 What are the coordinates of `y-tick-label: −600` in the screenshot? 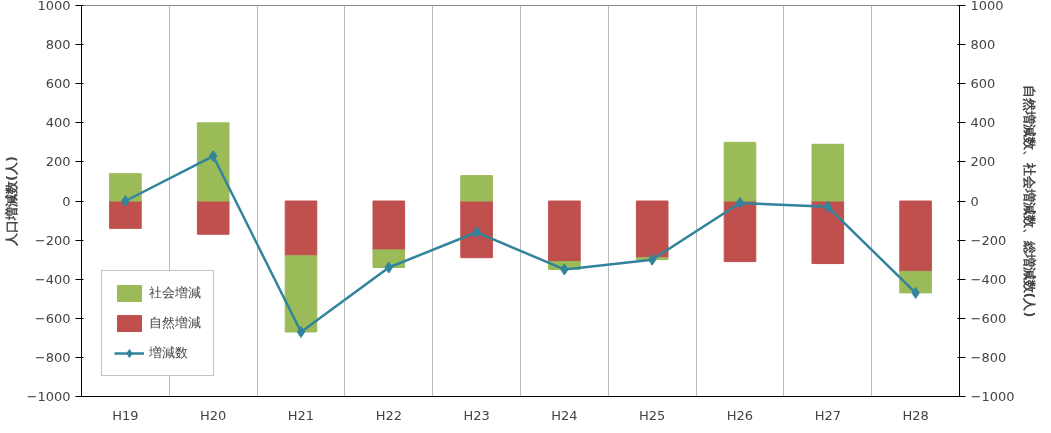 It's located at (52, 318).